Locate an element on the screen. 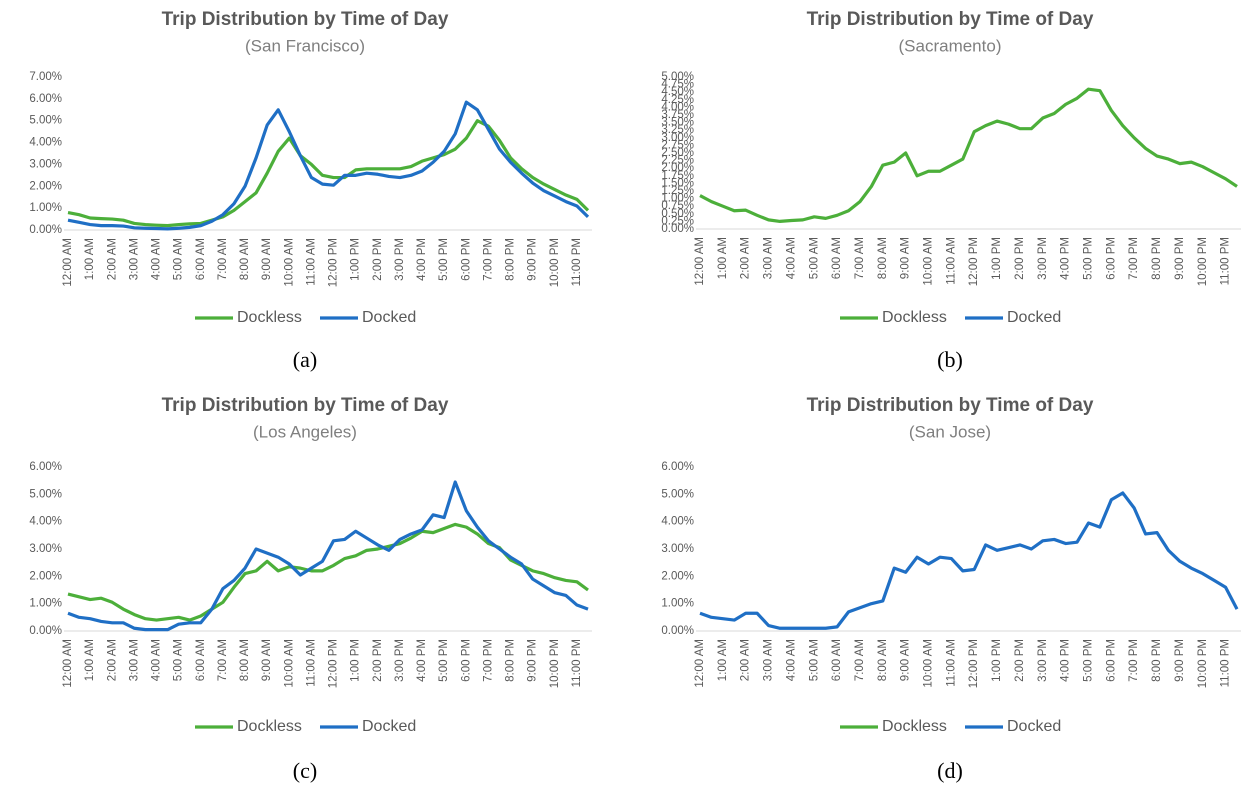 This screenshot has height=789, width=1241. x-tick-label: 5:00 AM is located at coordinates (814, 660).